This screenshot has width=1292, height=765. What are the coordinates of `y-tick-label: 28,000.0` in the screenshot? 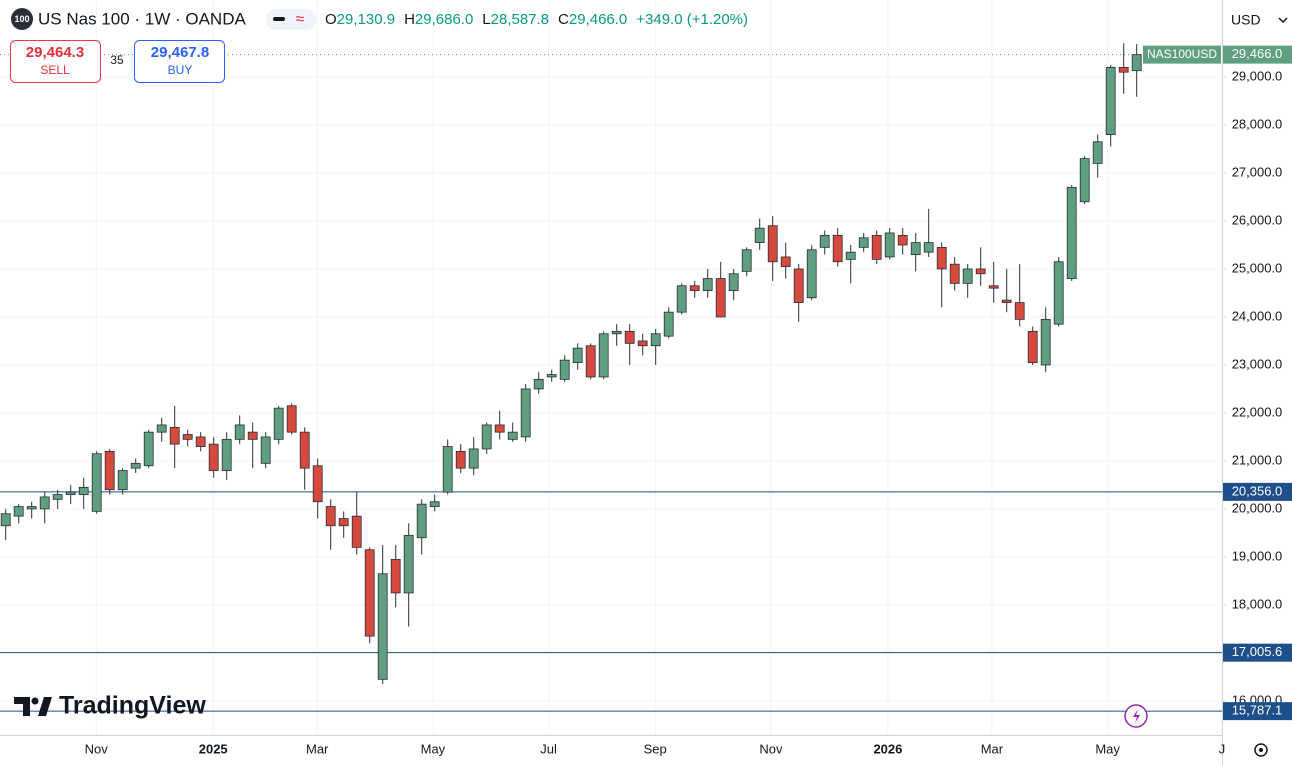 It's located at (1257, 123).